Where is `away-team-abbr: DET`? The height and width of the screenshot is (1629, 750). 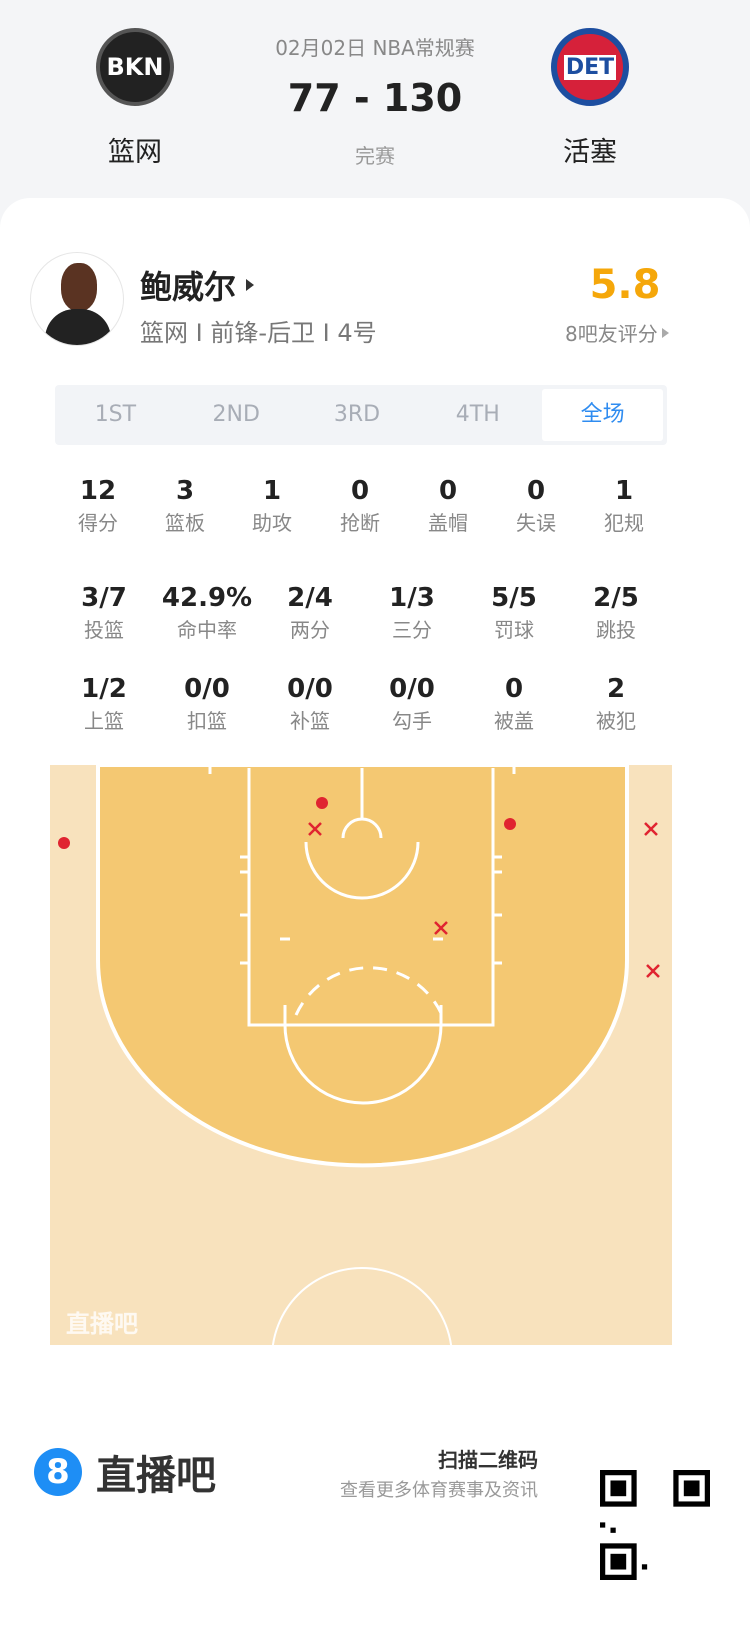
away-team-abbr: DET is located at coordinates (590, 67).